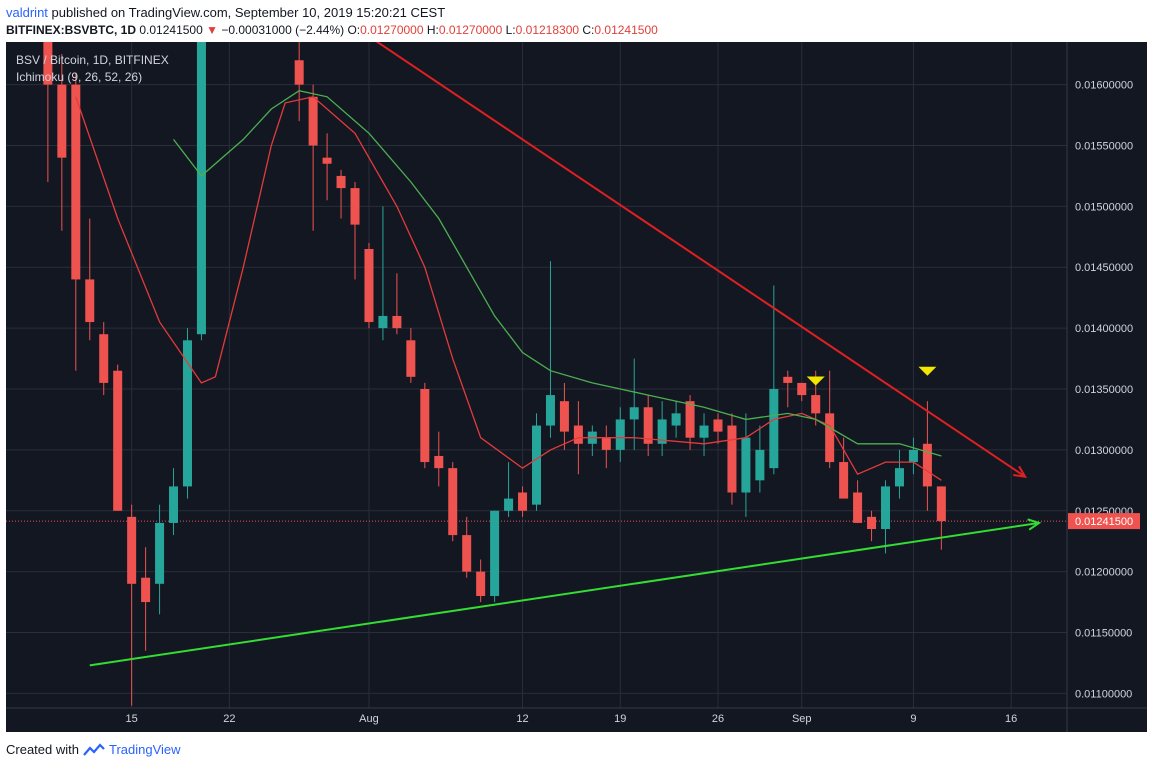  Describe the element at coordinates (229, 719) in the screenshot. I see `time-tick-label: 22` at that location.